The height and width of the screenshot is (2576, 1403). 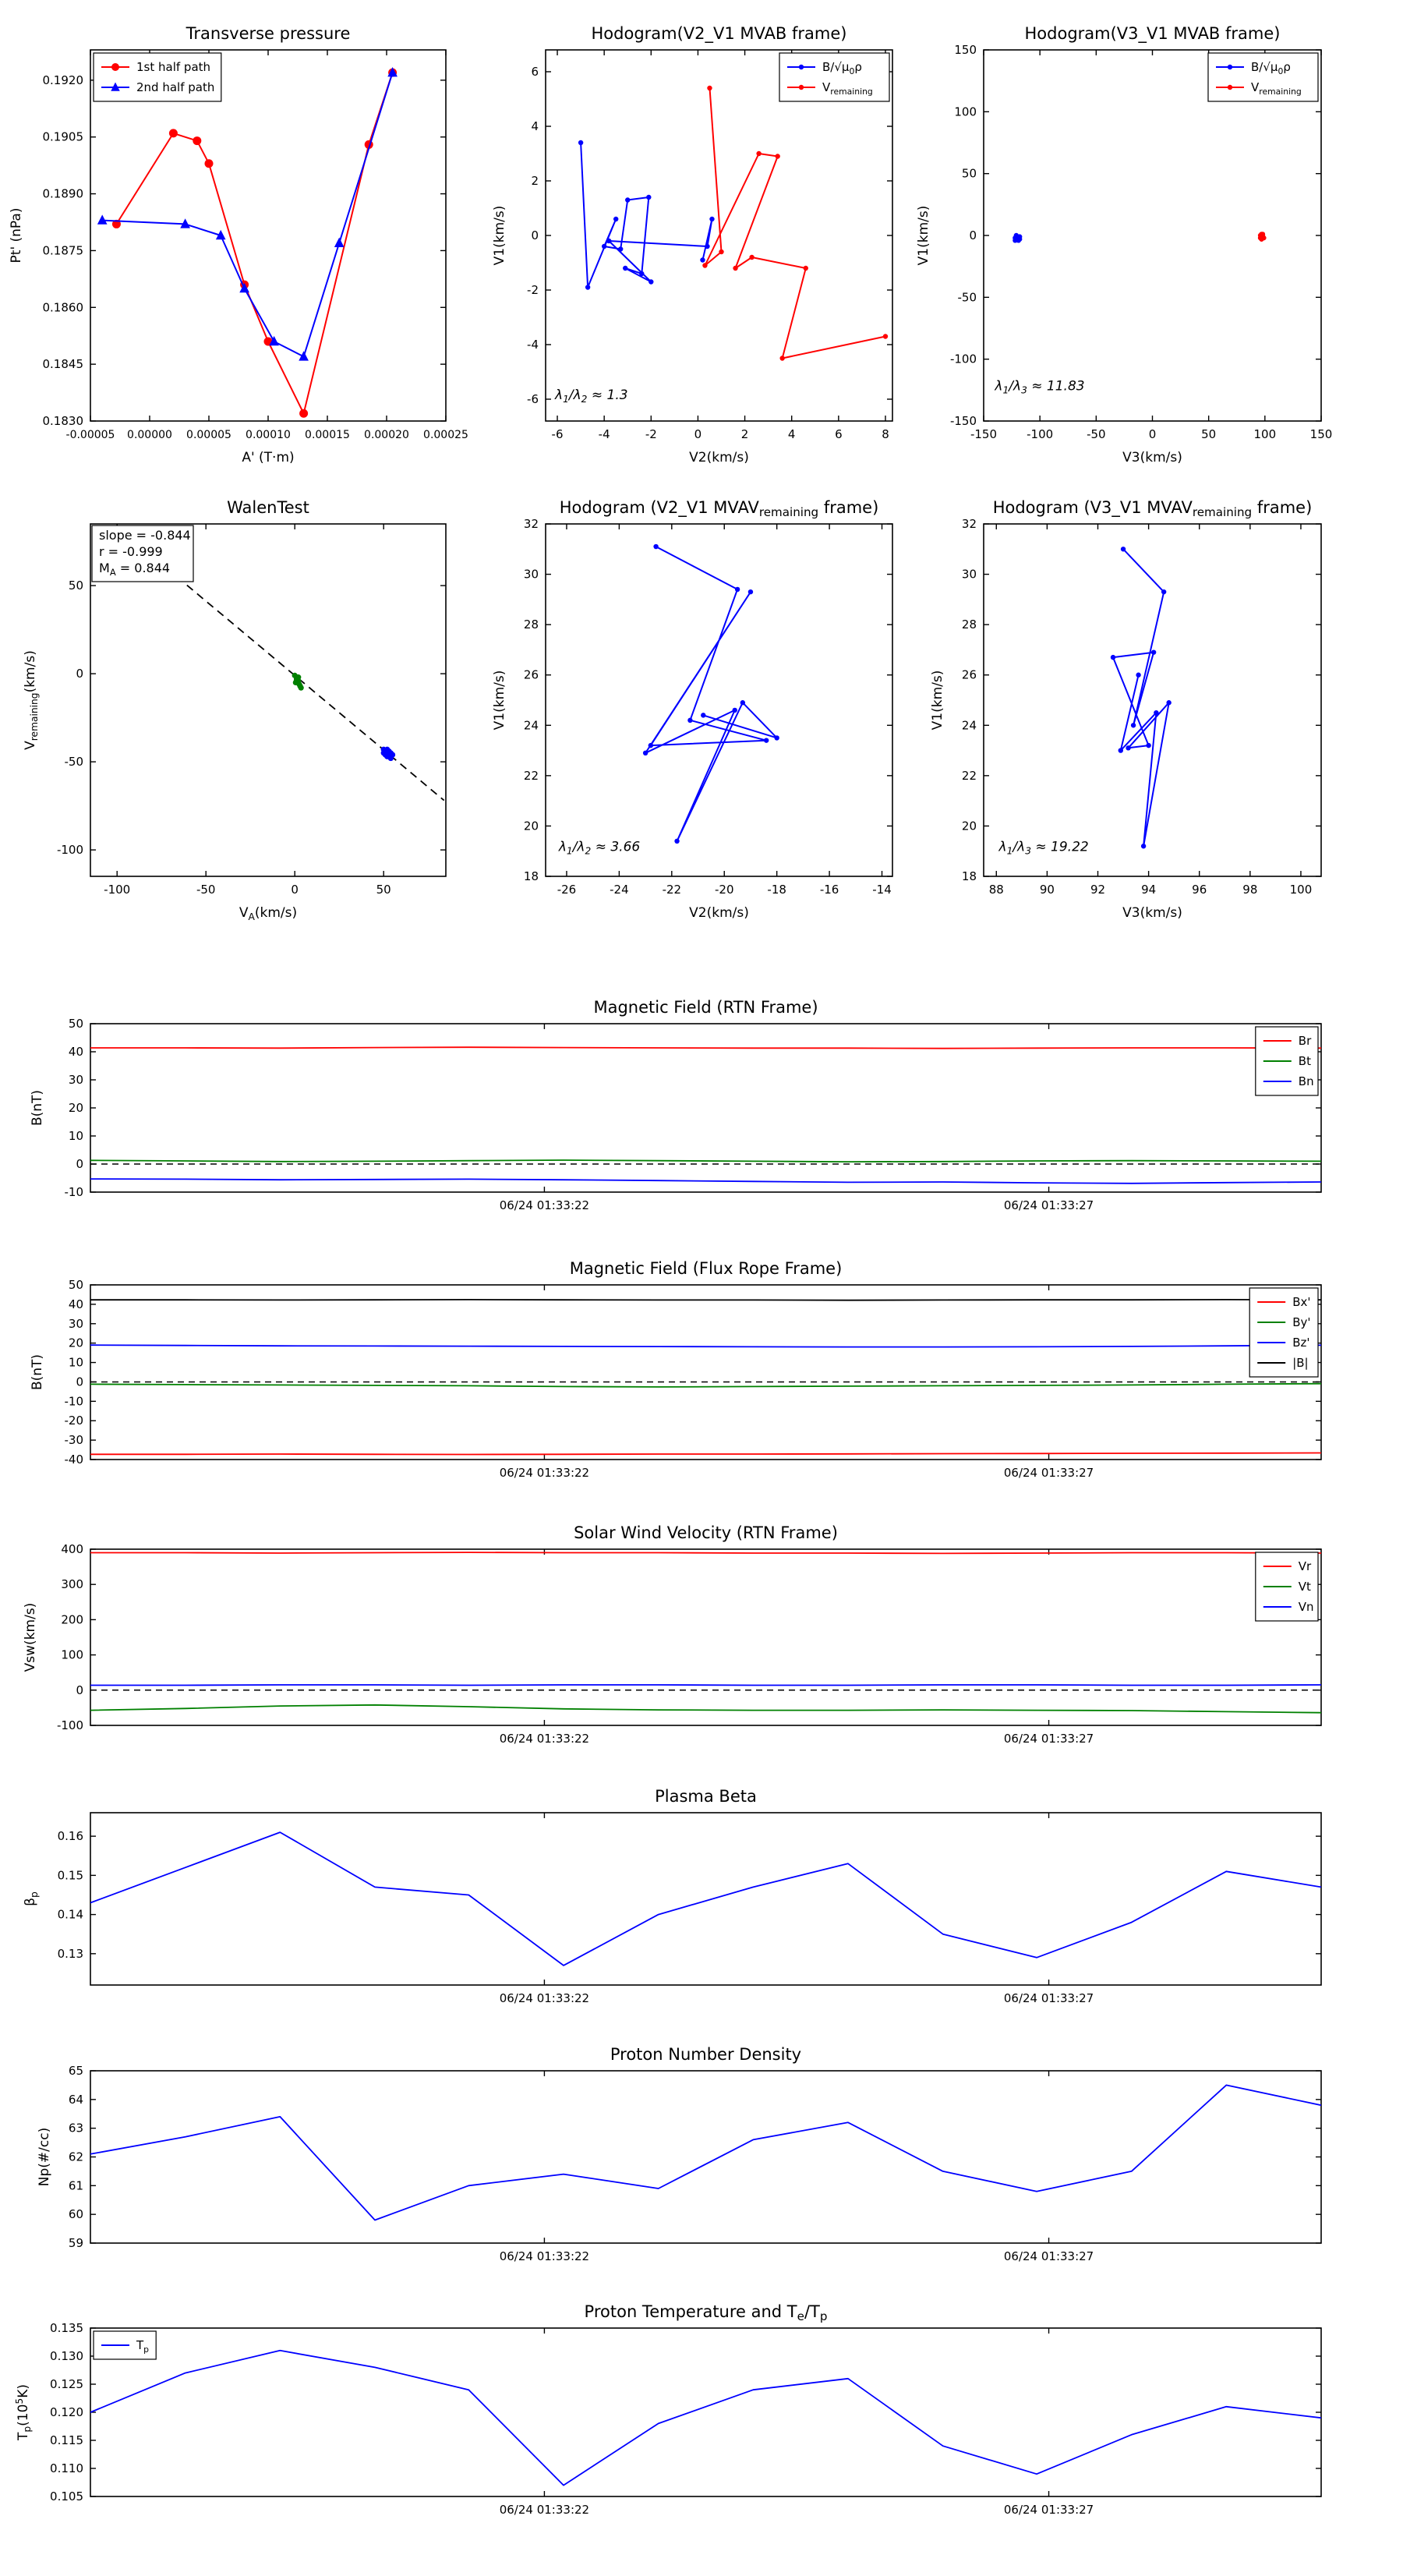 I want to click on hodogram_v2v1_mvav-xtick-label: -20, so click(x=724, y=890).